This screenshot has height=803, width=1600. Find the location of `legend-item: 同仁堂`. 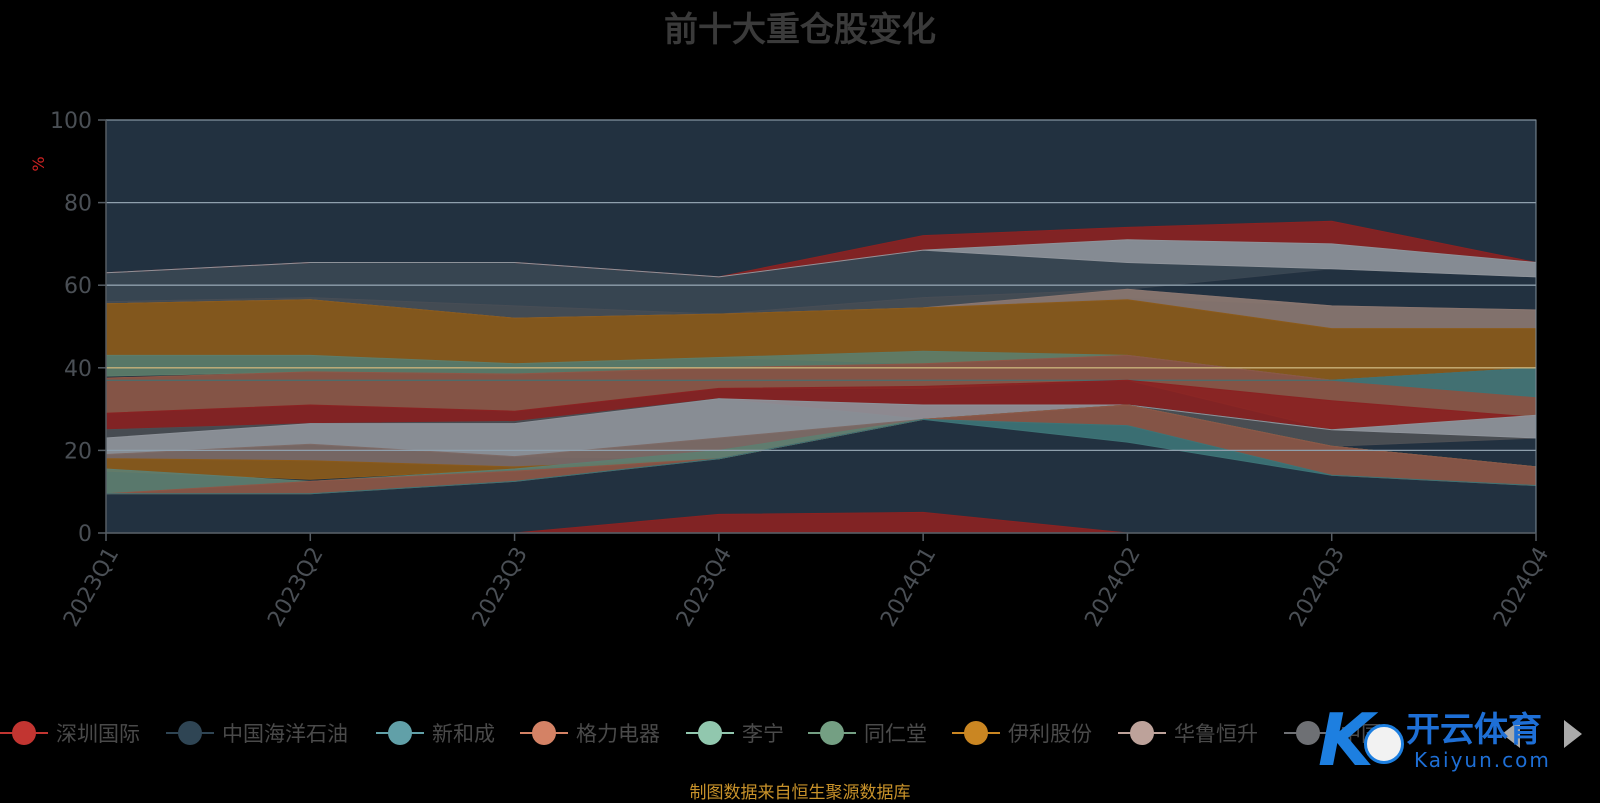

legend-item: 同仁堂 is located at coordinates (867, 733).